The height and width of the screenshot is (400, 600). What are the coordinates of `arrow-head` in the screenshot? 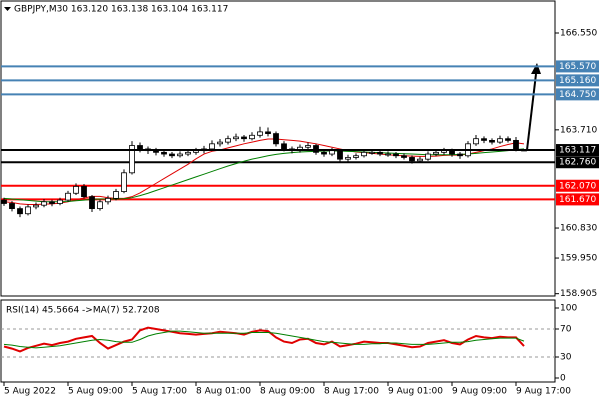 It's located at (536, 68).